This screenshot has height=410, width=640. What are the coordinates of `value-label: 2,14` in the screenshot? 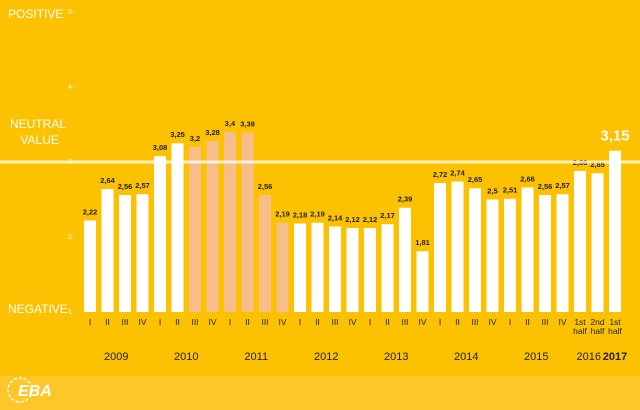 It's located at (335, 217).